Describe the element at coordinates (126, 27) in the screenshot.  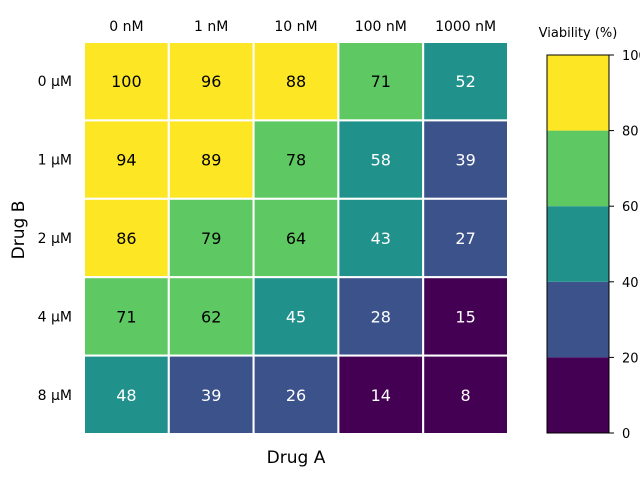
I see `column-header-label: 0 nM` at that location.